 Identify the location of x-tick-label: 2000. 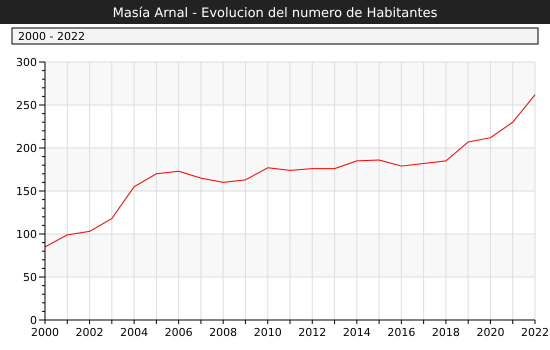
(45, 332).